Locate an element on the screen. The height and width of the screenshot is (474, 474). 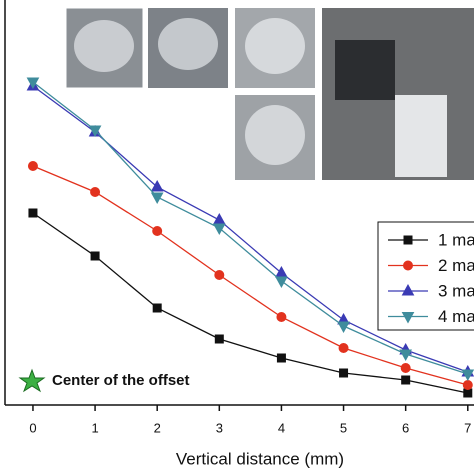
x-tick-label: 6 is located at coordinates (405, 427).